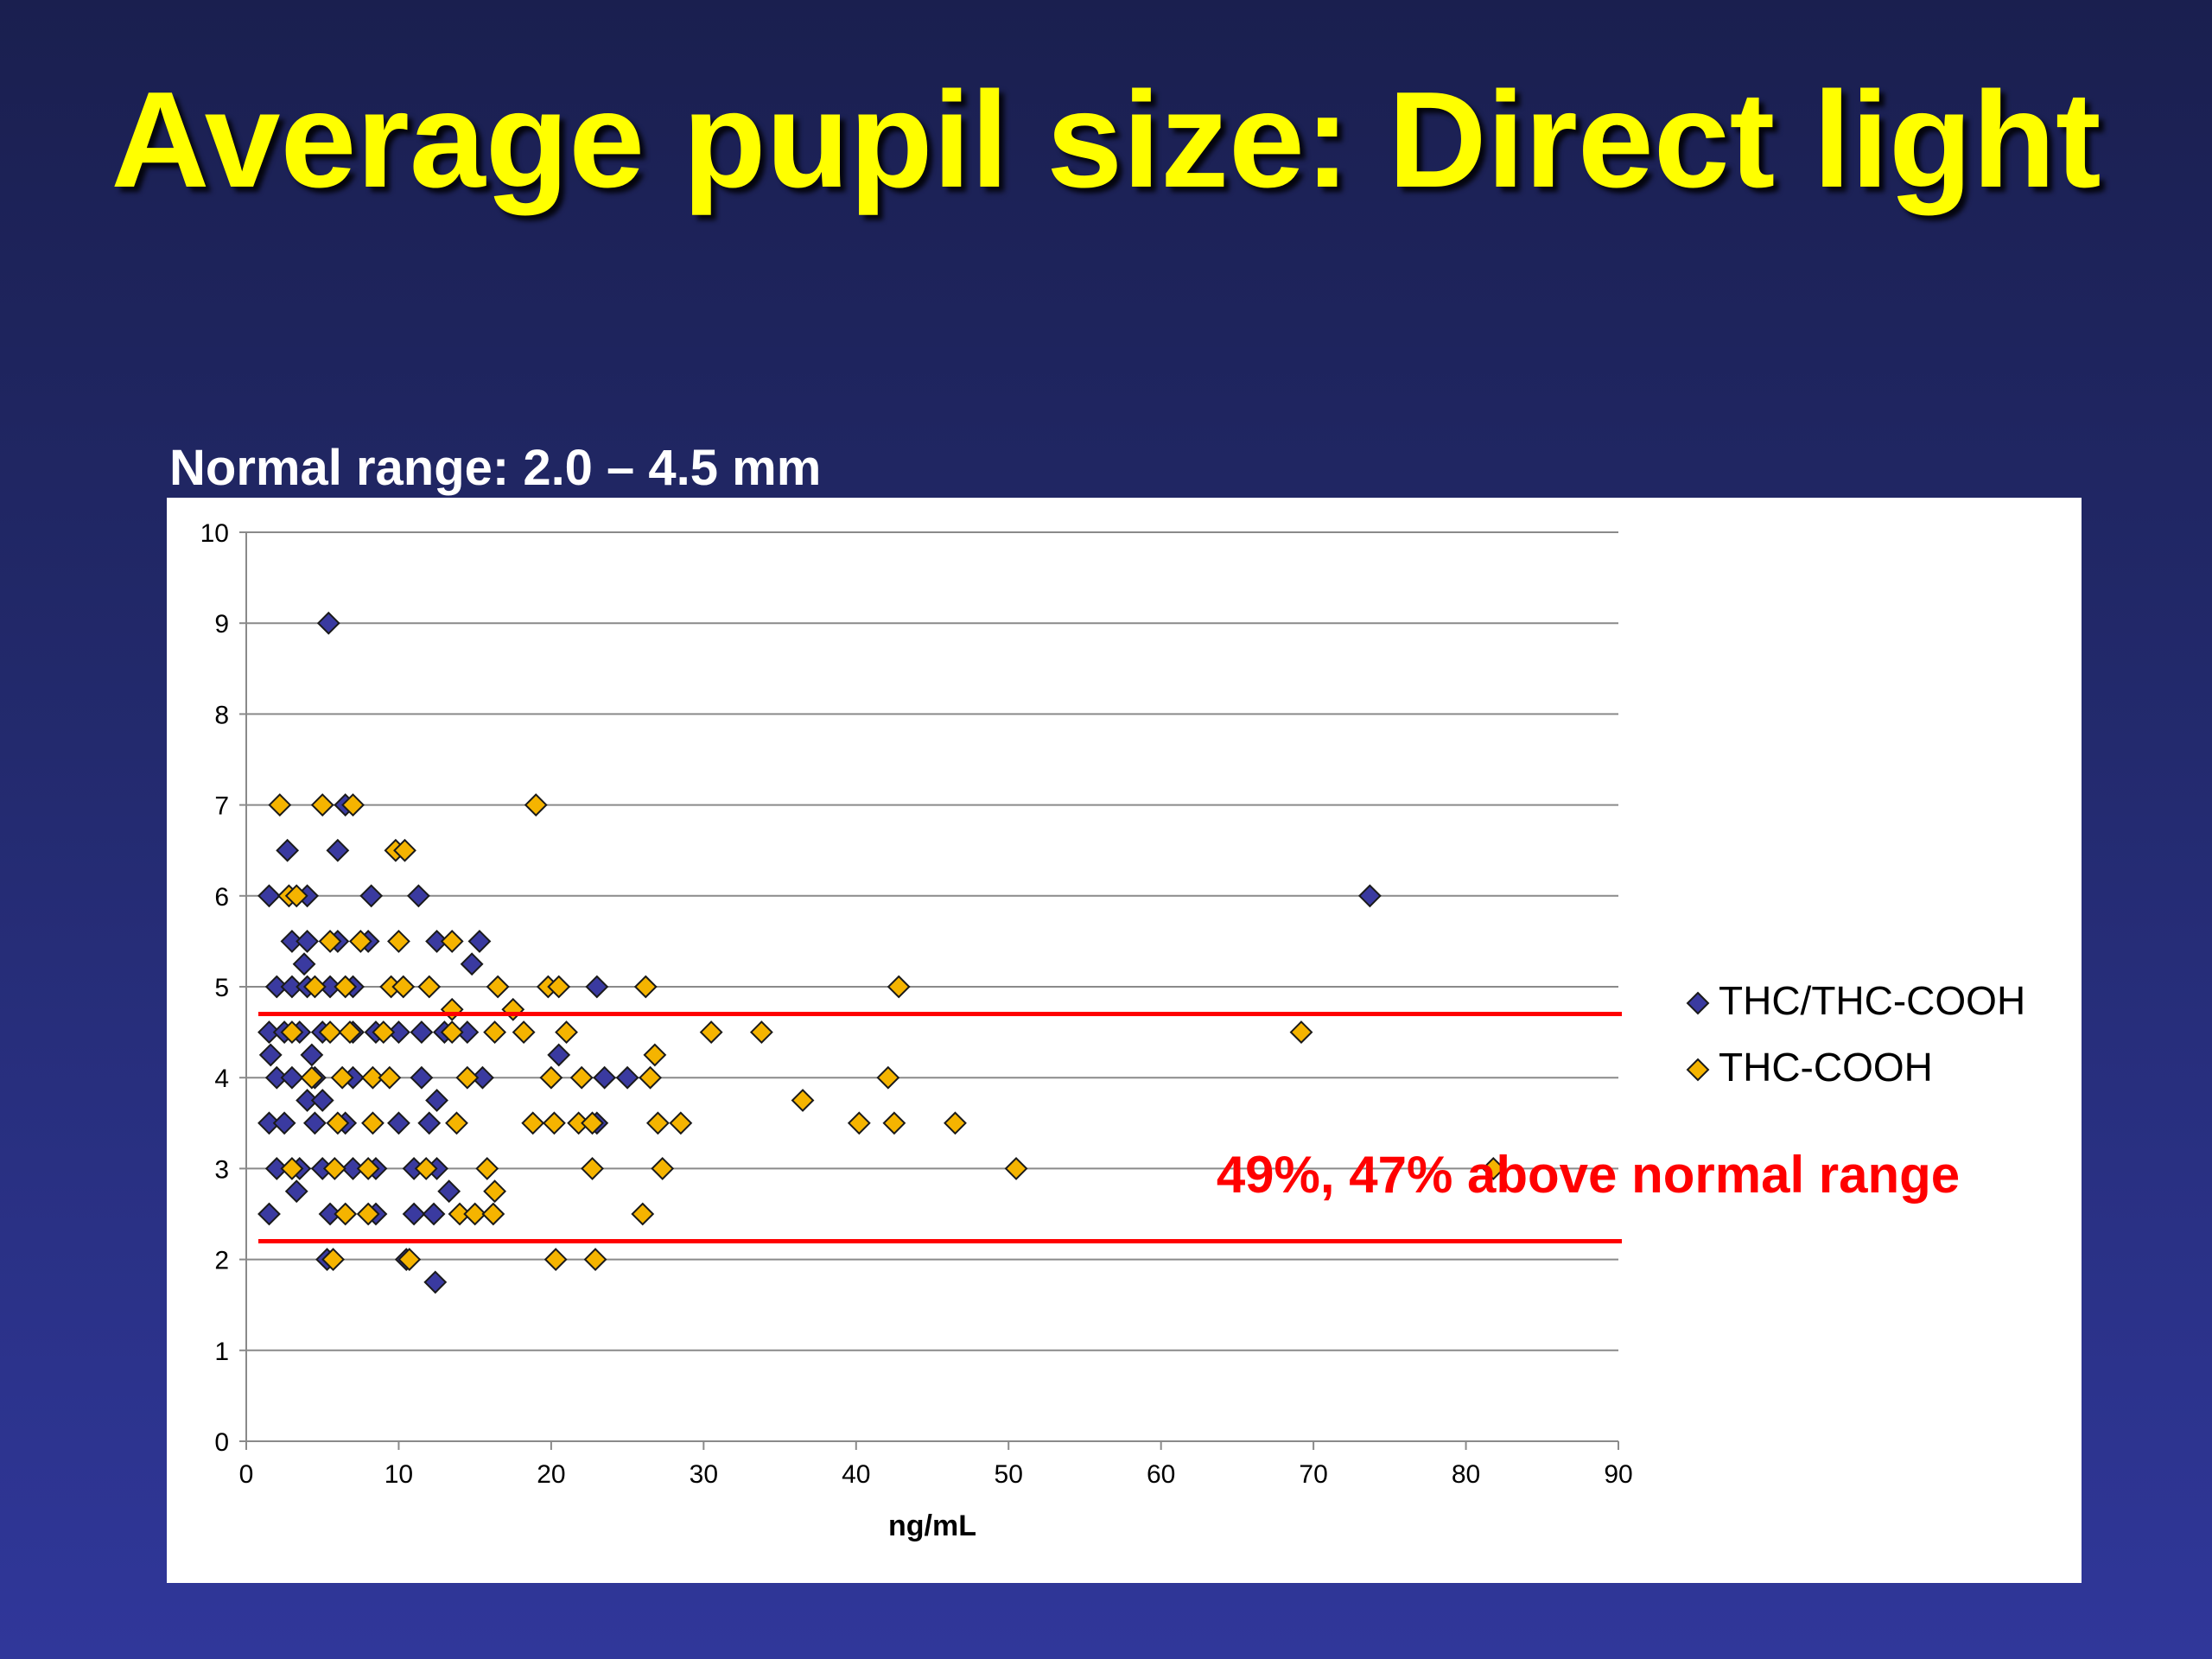 The width and height of the screenshot is (2212, 1659). Describe the element at coordinates (940, 1128) in the screenshot. I see `reference-lines` at that location.